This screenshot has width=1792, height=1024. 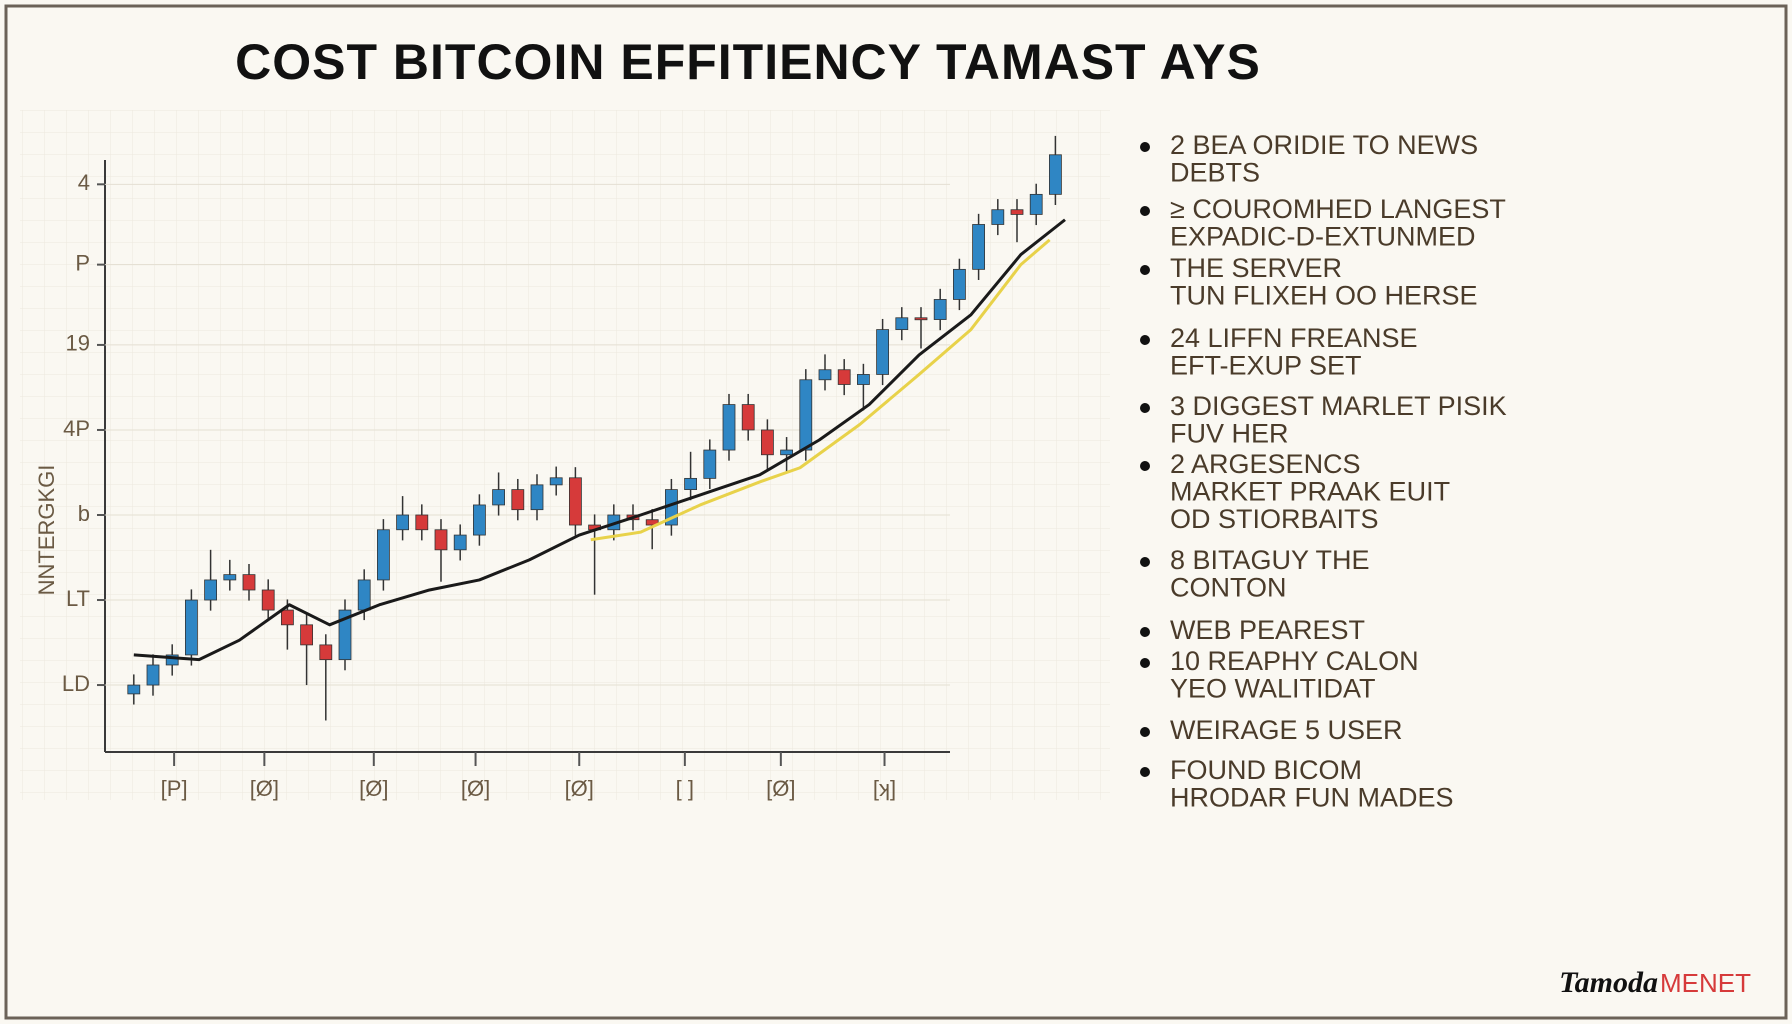 I want to click on note-text: HRODAR FUN MADES, so click(x=1312, y=798).